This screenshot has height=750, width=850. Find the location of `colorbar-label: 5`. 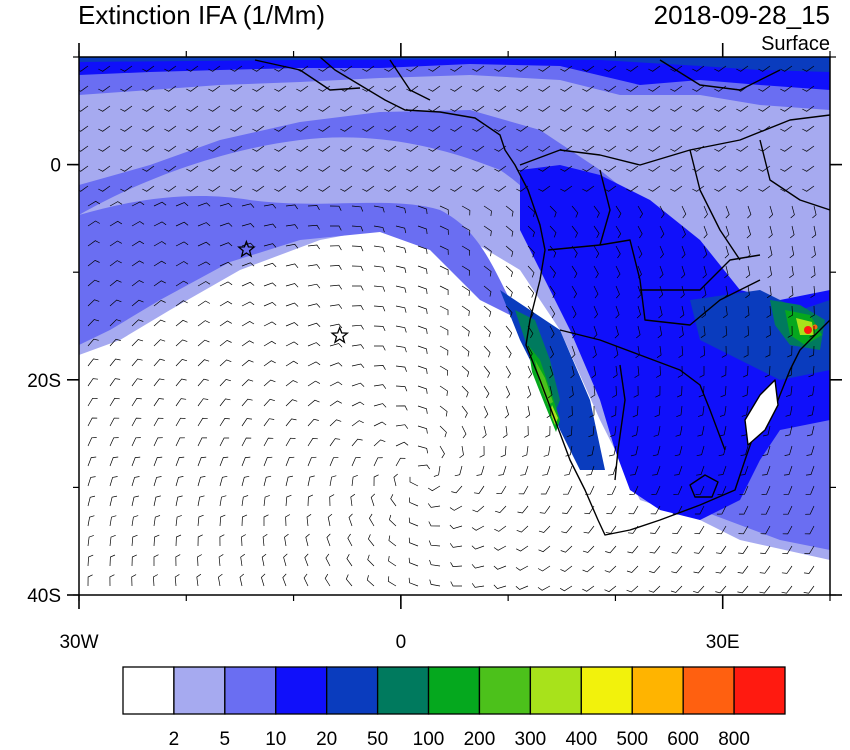

colorbar-label: 5 is located at coordinates (225, 739).